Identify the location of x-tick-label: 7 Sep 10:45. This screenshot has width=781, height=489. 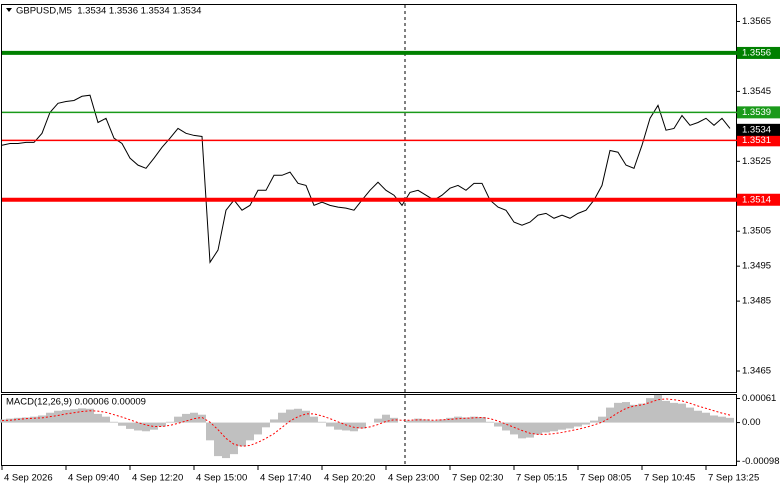
(669, 478).